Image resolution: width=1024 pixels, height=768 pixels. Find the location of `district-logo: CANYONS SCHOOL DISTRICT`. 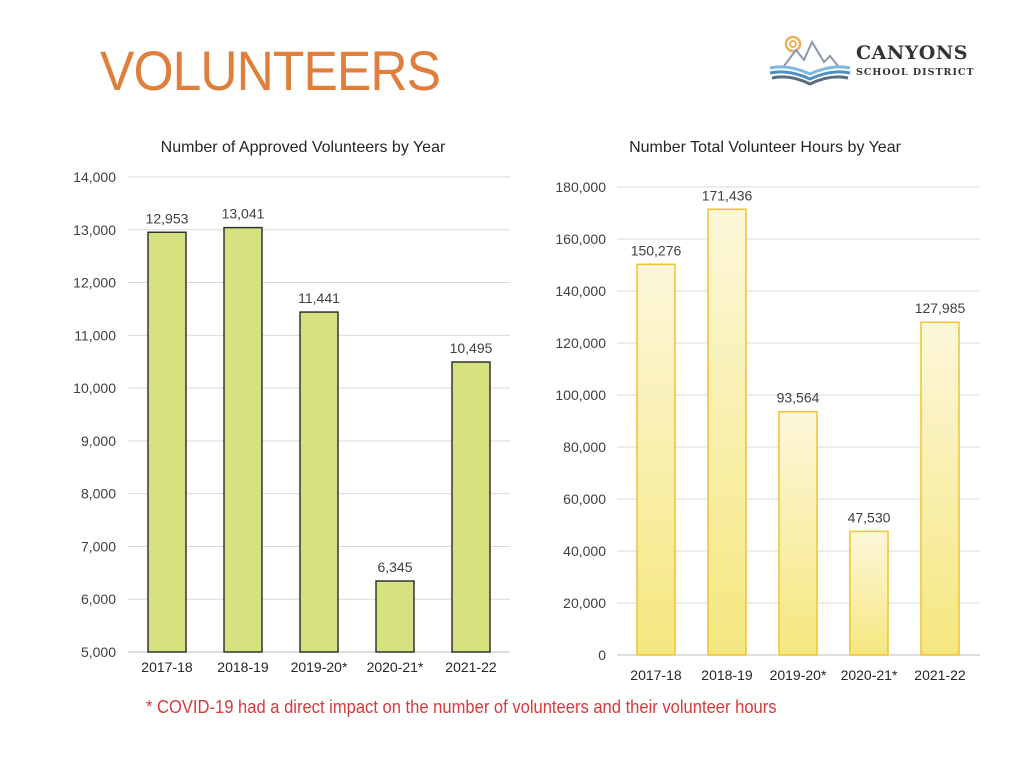

district-logo: CANYONS SCHOOL DISTRICT is located at coordinates (876, 60).